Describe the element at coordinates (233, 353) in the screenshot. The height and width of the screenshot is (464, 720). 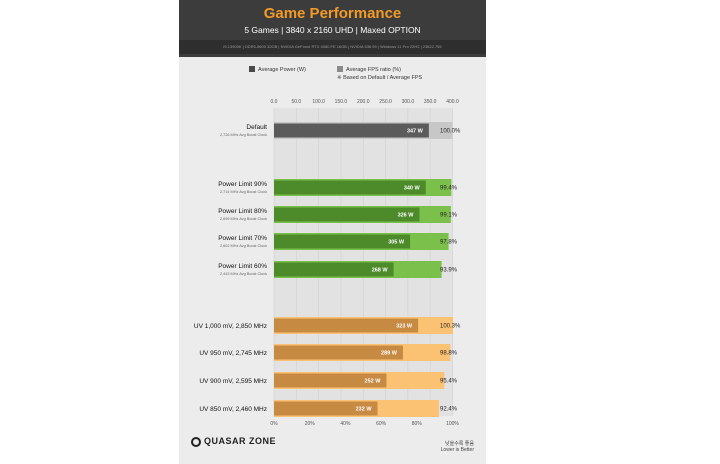
I see `row-label: UV 950 mV, 2,745 MHz` at that location.